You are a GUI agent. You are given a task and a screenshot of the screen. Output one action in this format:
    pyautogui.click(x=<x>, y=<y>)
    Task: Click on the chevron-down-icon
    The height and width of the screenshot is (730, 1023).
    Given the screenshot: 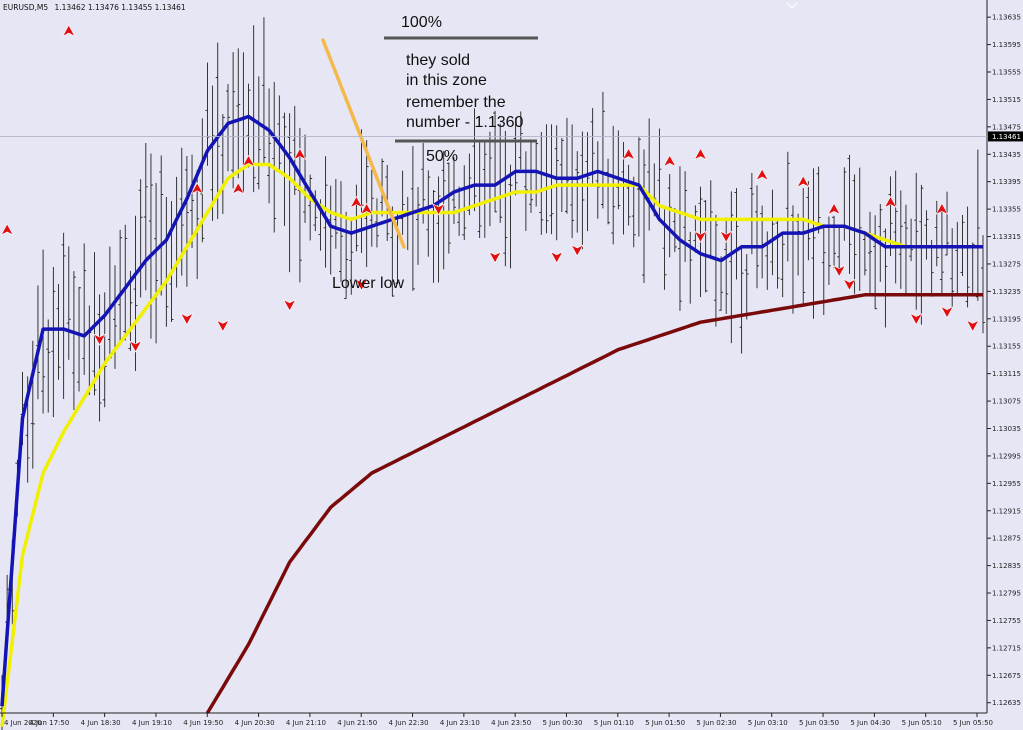 What is the action you would take?
    pyautogui.click(x=792, y=5)
    